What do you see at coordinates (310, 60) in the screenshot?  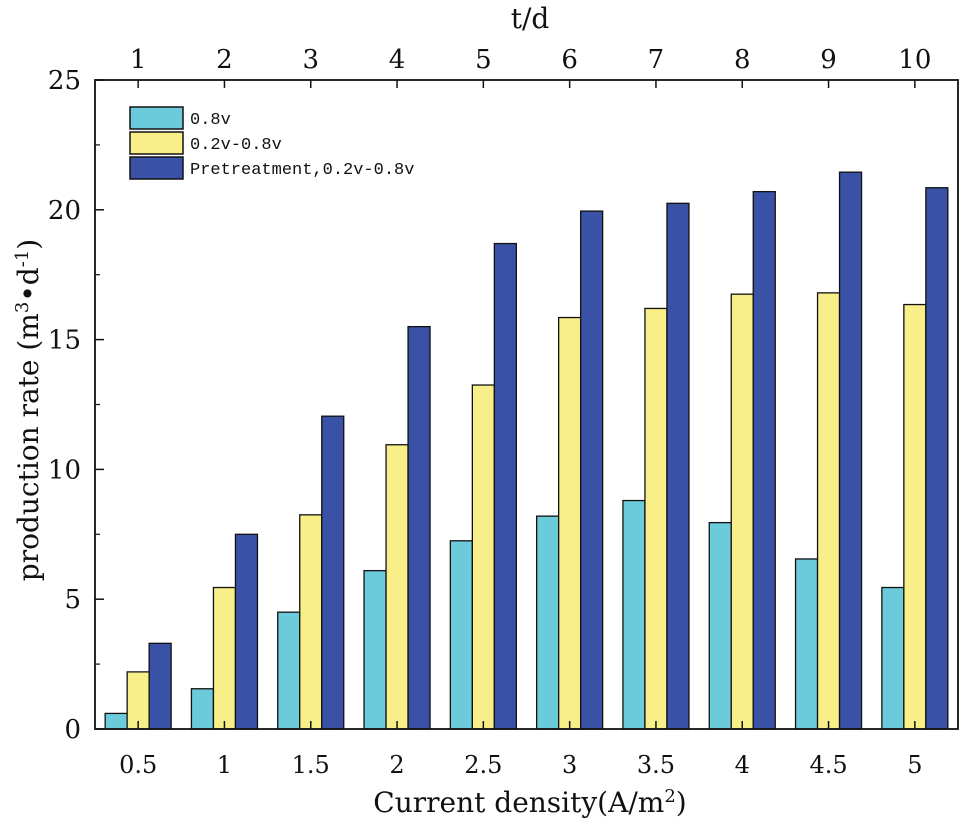 I see `top-x-tick-label: 3` at bounding box center [310, 60].